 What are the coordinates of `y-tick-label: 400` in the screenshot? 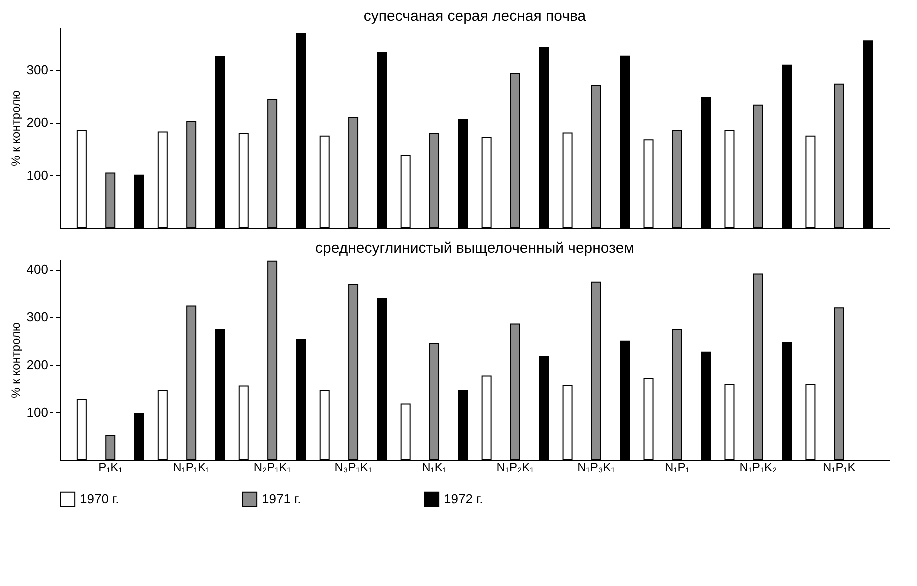 It's located at (37, 270).